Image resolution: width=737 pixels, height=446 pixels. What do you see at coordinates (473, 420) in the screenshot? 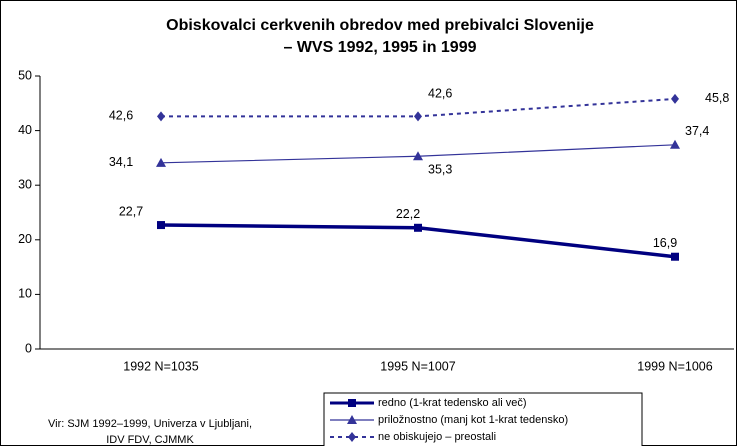
I see `legend-label: priložnostno (manj kot 1-krat tedensko)` at bounding box center [473, 420].